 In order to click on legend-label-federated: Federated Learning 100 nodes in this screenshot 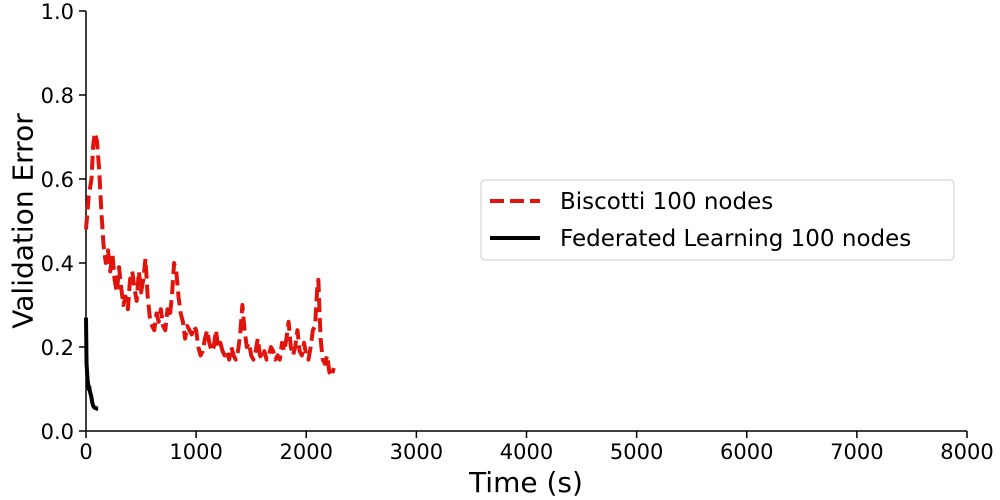, I will do `click(735, 239)`.